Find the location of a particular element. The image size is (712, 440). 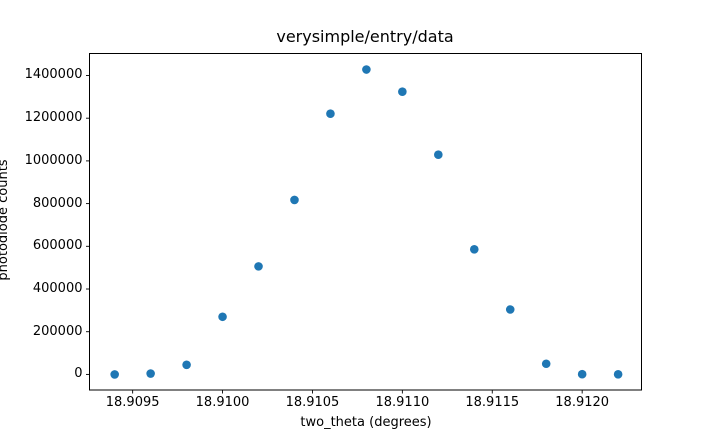

y-tick-label: 600000 is located at coordinates (57, 246).